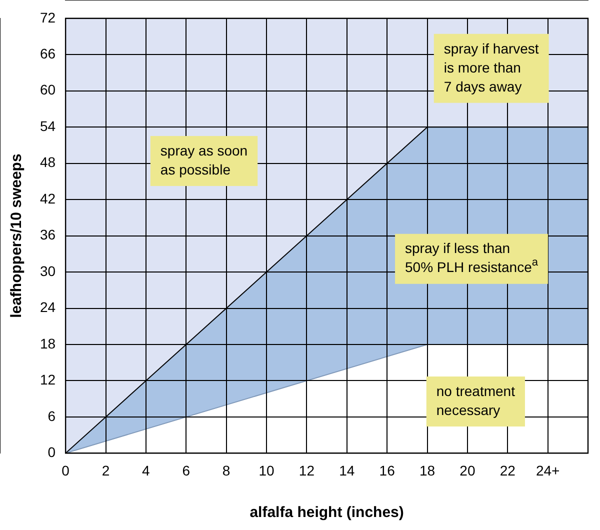  I want to click on y-tick-label: 48, so click(48, 162).